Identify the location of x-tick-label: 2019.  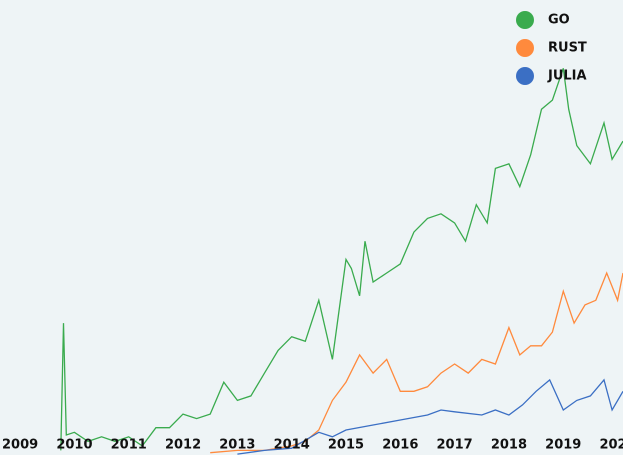
(563, 445).